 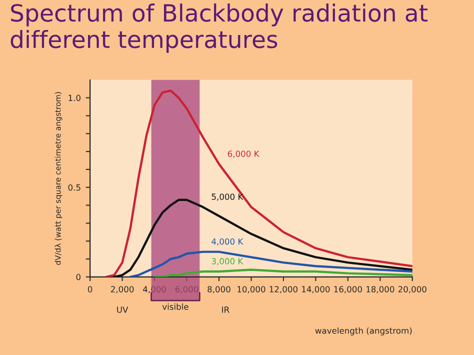 What do you see at coordinates (228, 262) in the screenshot?
I see `series-label: 3,000 K` at bounding box center [228, 262].